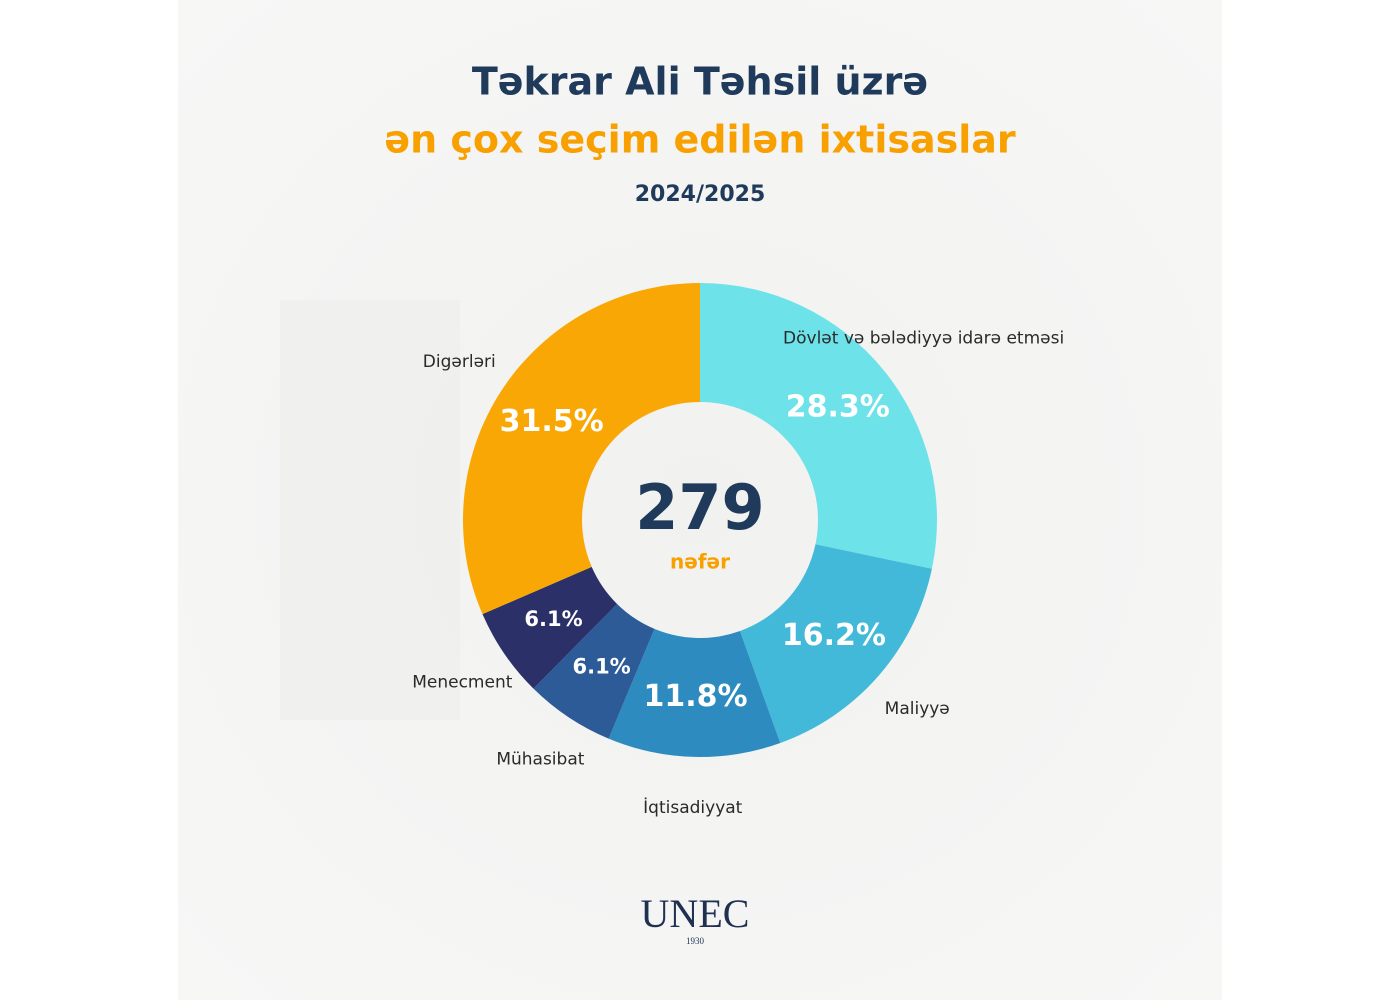 The height and width of the screenshot is (1004, 1400). Describe the element at coordinates (540, 760) in the screenshot. I see `category-label: Mühasibat` at that location.